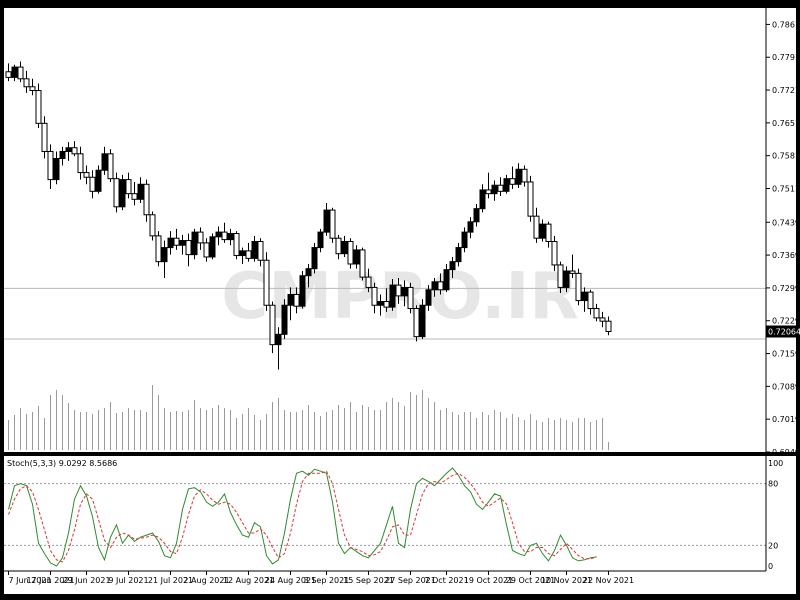 Image resolution: width=800 pixels, height=600 pixels. What do you see at coordinates (128, 580) in the screenshot?
I see `time-tick-label: 9 Jul 2021` at bounding box center [128, 580].